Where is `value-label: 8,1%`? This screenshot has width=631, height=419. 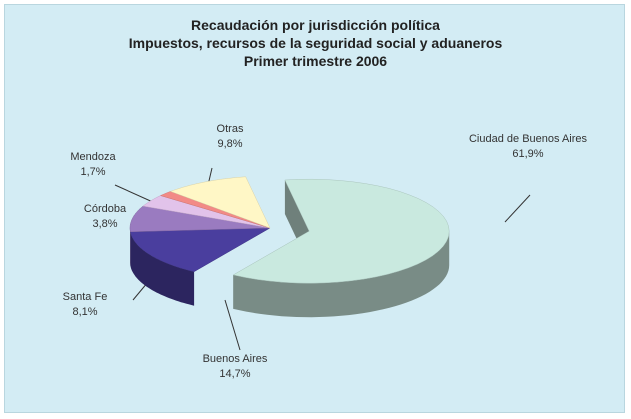 value-label: 8,1% is located at coordinates (85, 312).